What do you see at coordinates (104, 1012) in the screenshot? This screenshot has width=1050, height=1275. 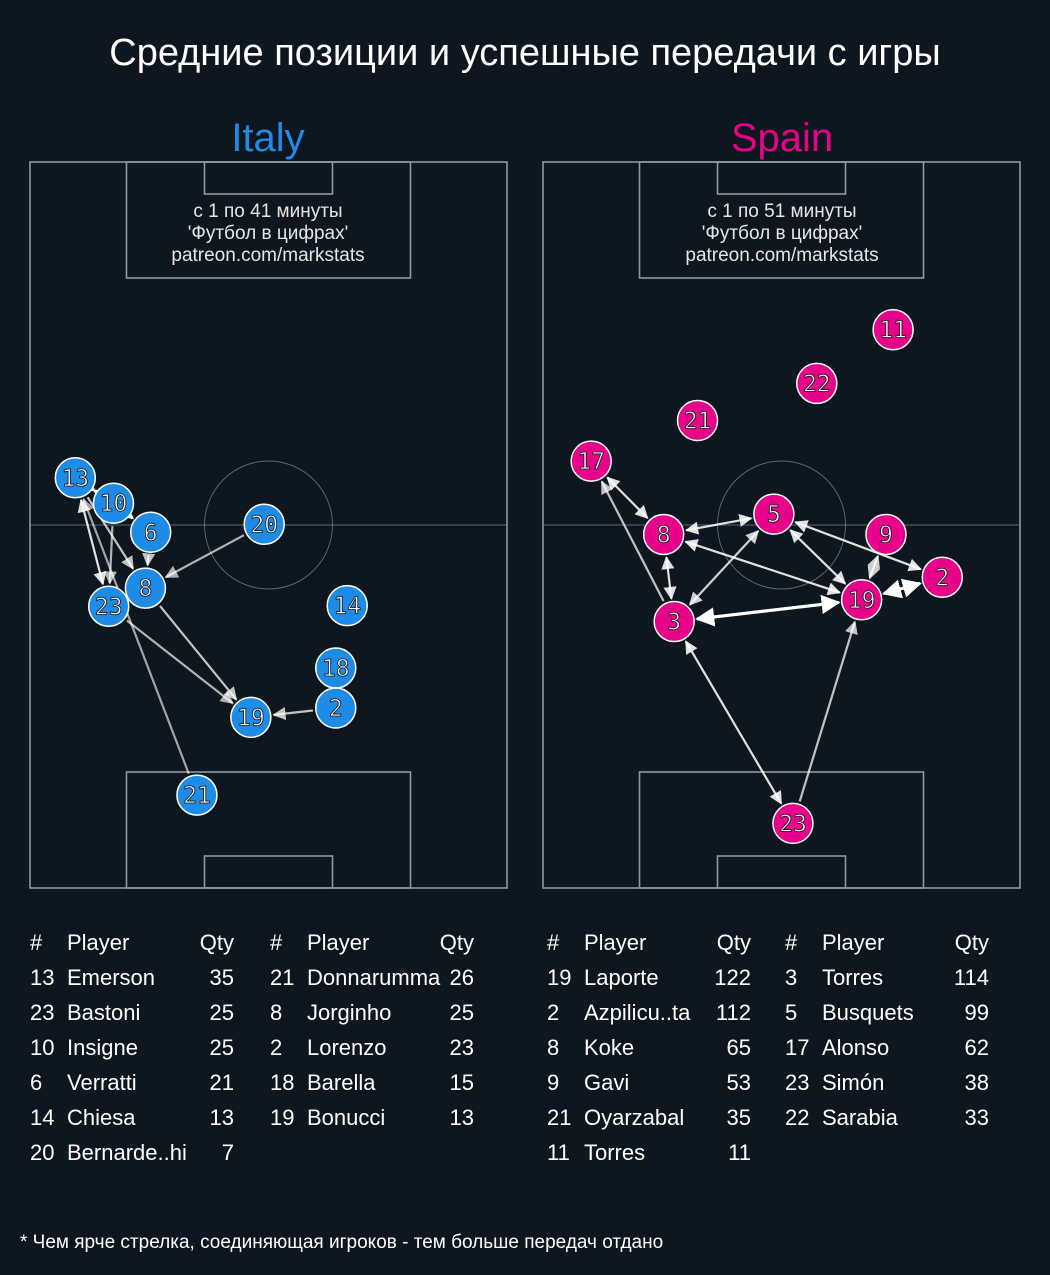 I see `cell-player: Bastoni` at bounding box center [104, 1012].